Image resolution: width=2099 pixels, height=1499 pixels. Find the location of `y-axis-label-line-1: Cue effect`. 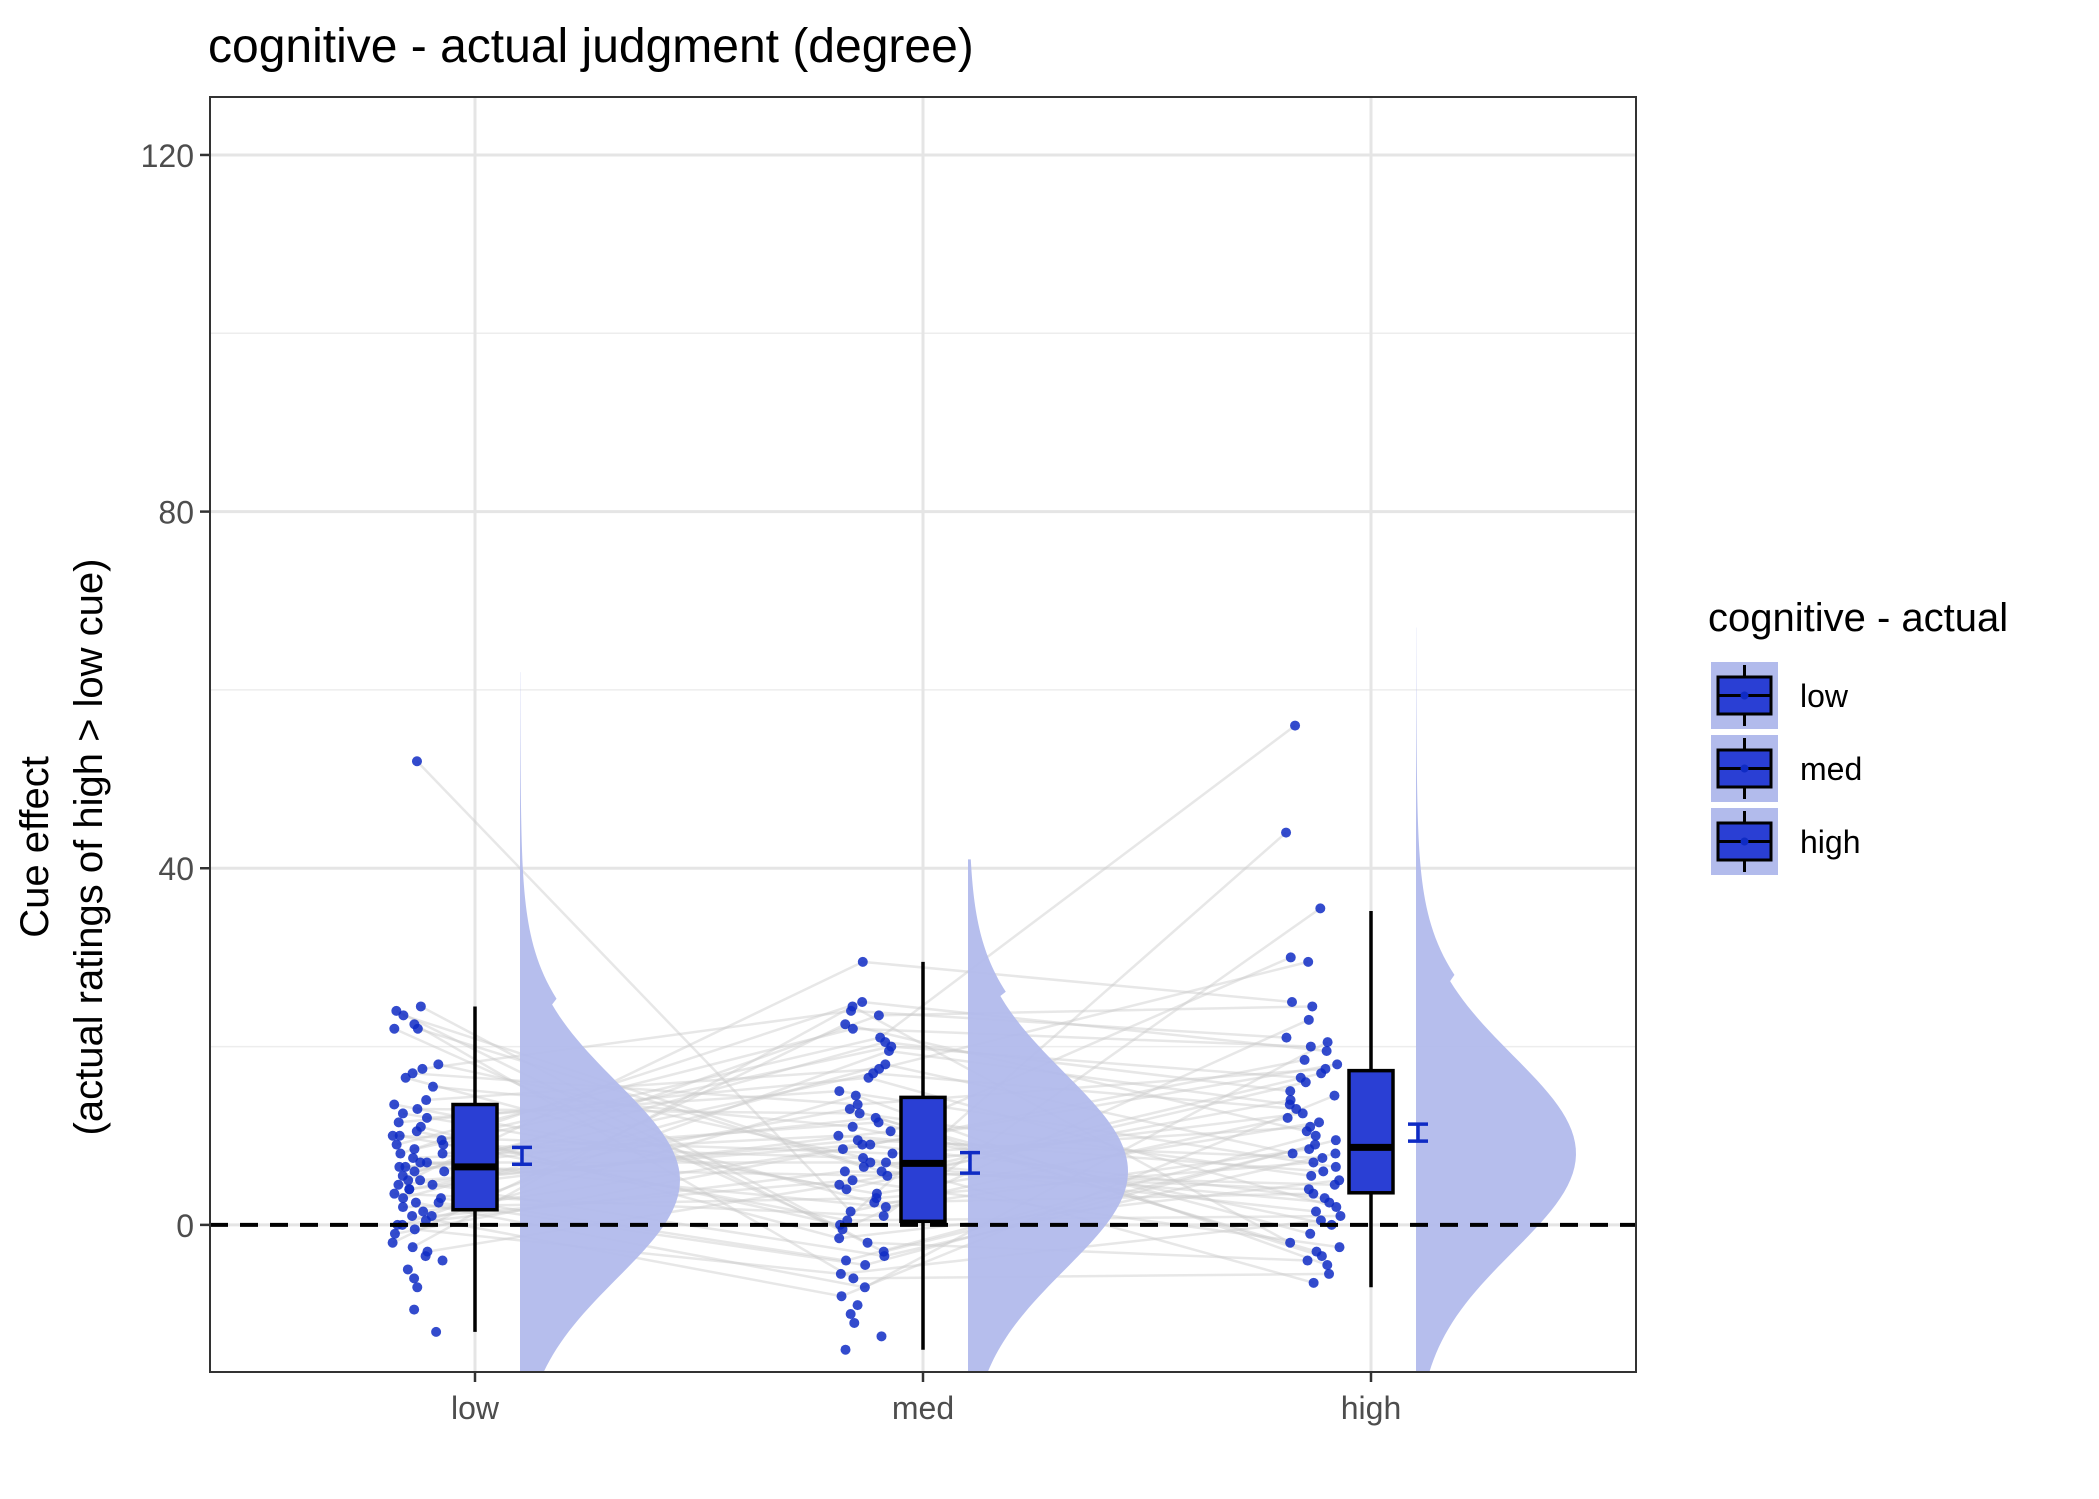

y-axis-label-line-1: Cue effect is located at coordinates (35, 847).